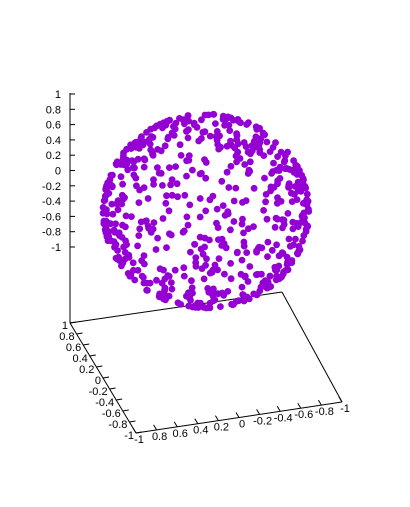 Image resolution: width=410 pixels, height=507 pixels. I want to click on y-tick-label: -0.4, so click(104, 403).